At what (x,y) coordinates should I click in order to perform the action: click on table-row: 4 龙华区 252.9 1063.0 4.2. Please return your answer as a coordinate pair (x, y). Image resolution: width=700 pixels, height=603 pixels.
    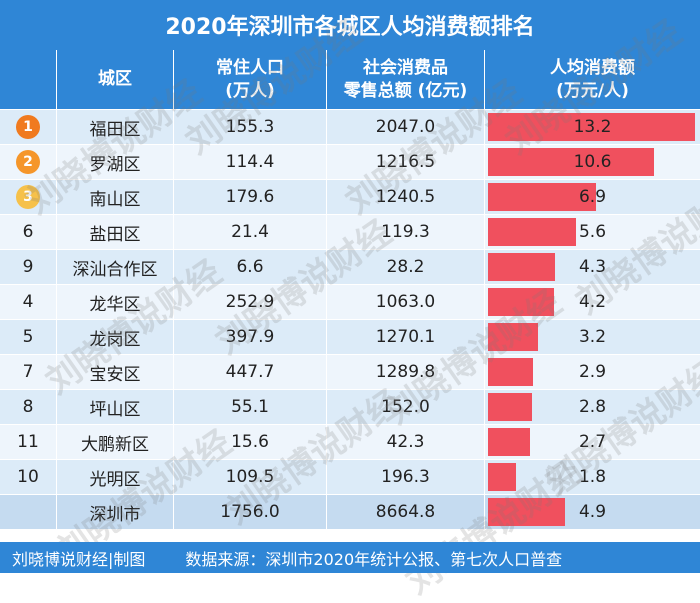
    Looking at the image, I should click on (350, 302).